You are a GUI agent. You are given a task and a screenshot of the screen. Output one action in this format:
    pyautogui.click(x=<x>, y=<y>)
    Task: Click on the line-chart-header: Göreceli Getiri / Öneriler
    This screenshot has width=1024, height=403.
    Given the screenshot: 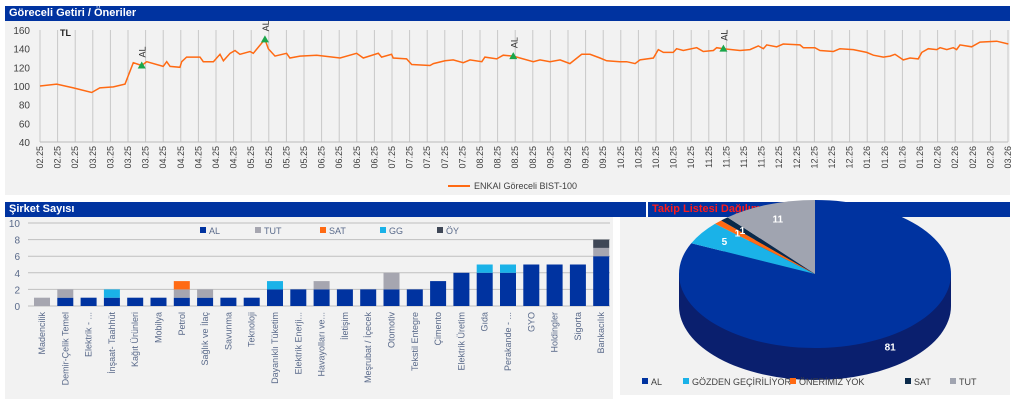 What is the action you would take?
    pyautogui.click(x=507, y=13)
    